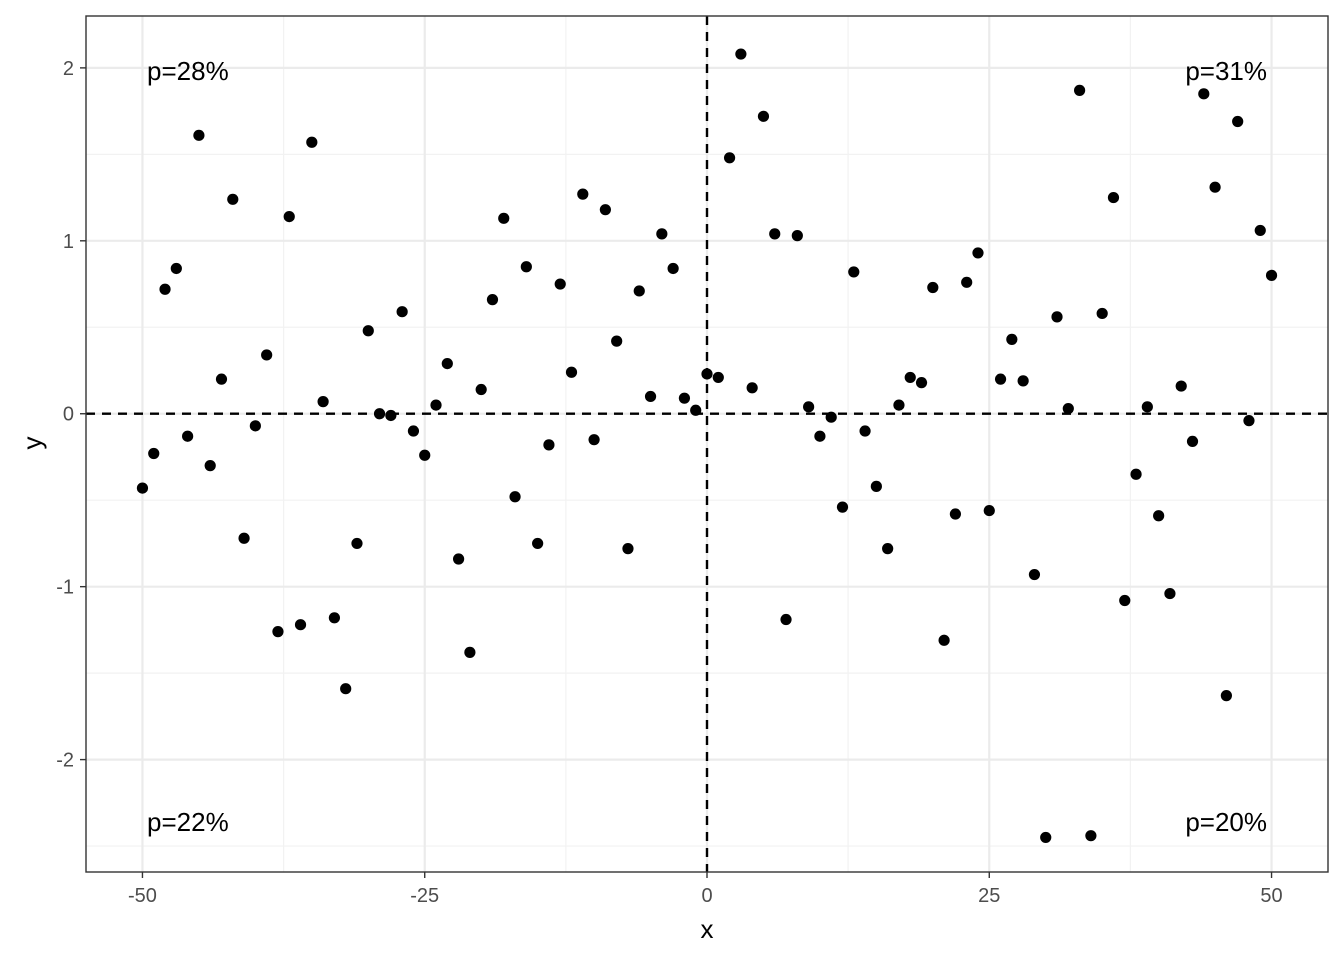  Describe the element at coordinates (188, 71) in the screenshot. I see `annotation-top-left: p=28%` at that location.